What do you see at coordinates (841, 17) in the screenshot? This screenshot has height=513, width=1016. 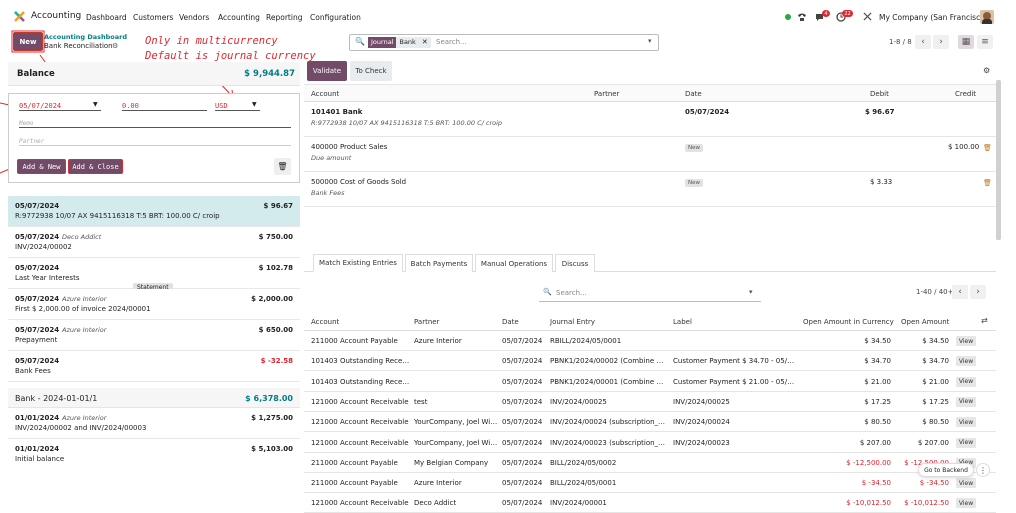 I see `clock-activity-icon` at bounding box center [841, 17].